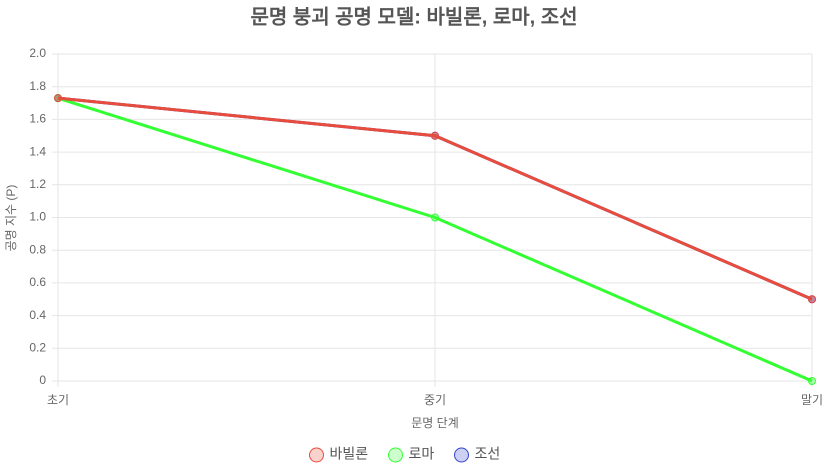  I want to click on x-tick-label: 초기, so click(58, 400).